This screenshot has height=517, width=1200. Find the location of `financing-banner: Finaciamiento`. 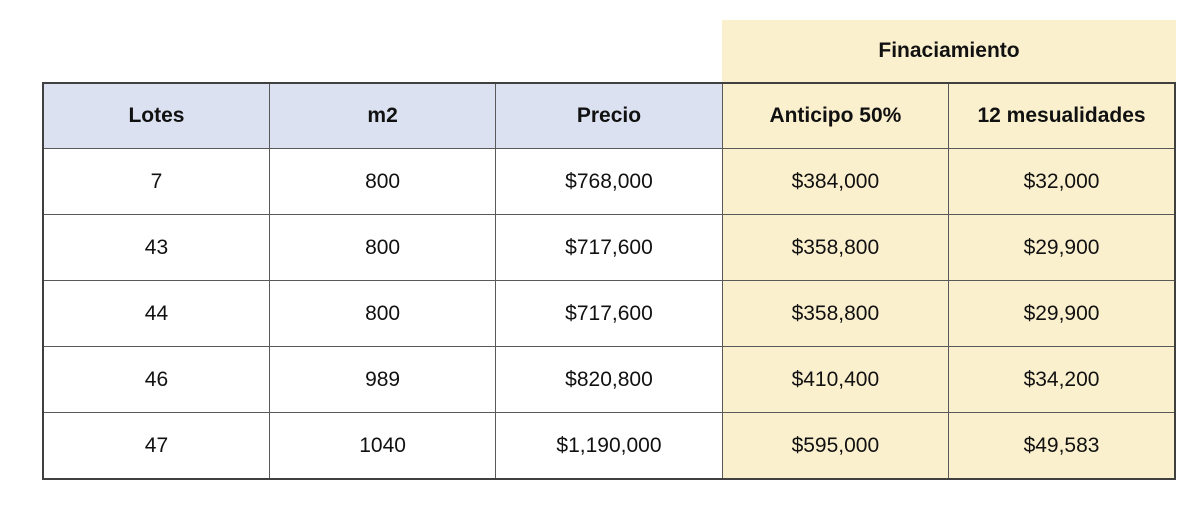

financing-banner: Finaciamiento is located at coordinates (949, 51).